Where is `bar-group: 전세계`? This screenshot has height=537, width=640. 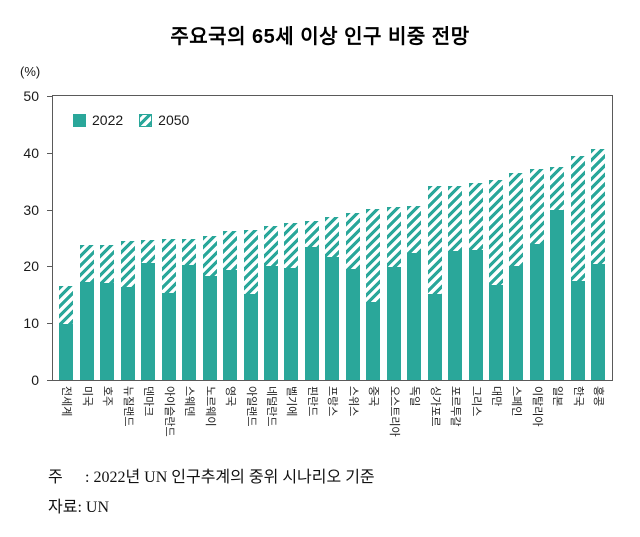 bar-group: 전세계 is located at coordinates (66, 256).